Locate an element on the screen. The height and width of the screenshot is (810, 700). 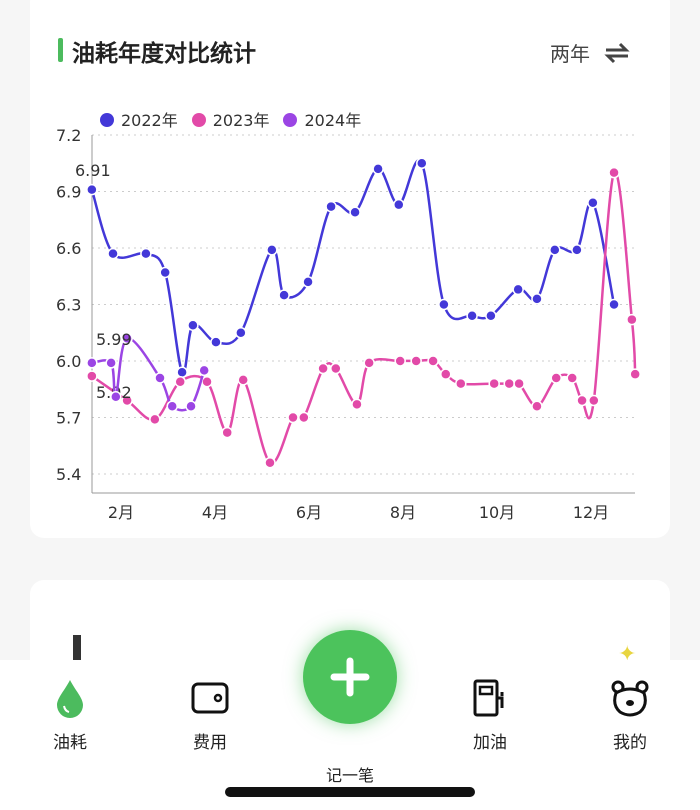
nav-item-mine: 我的 is located at coordinates (630, 715).